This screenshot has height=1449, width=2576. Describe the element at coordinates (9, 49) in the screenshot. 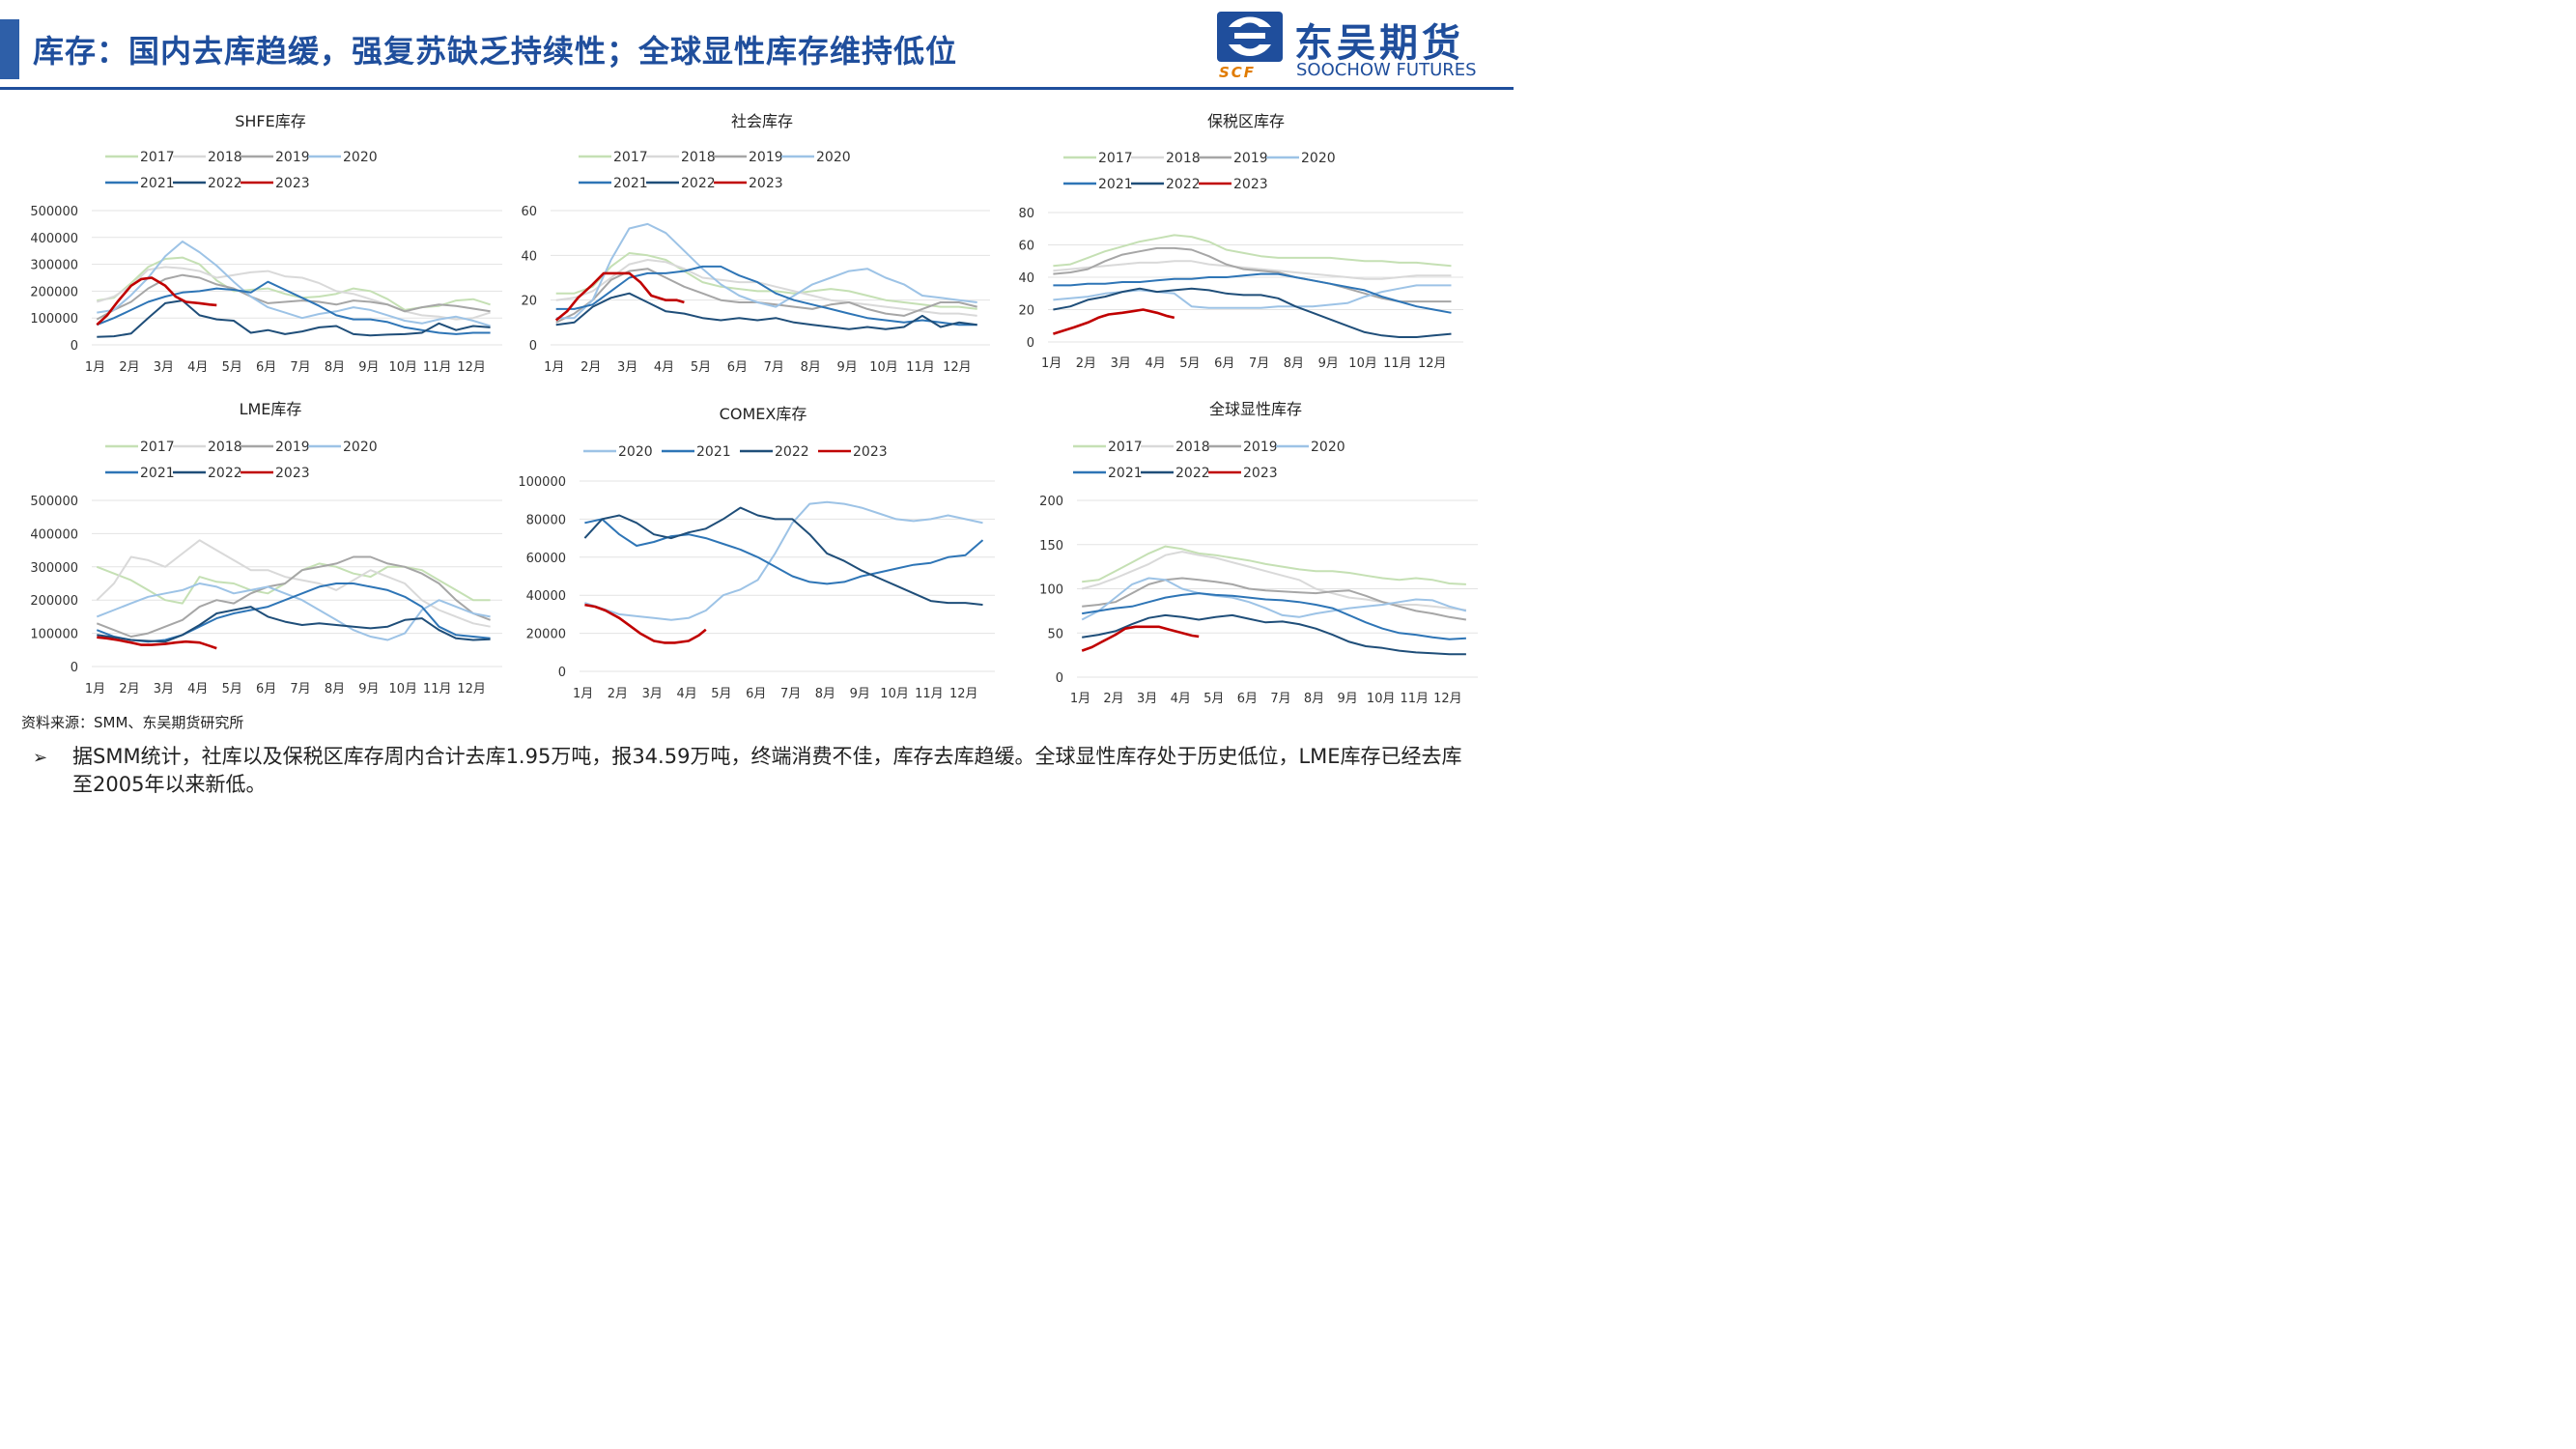

I see `header-accent-bar` at that location.